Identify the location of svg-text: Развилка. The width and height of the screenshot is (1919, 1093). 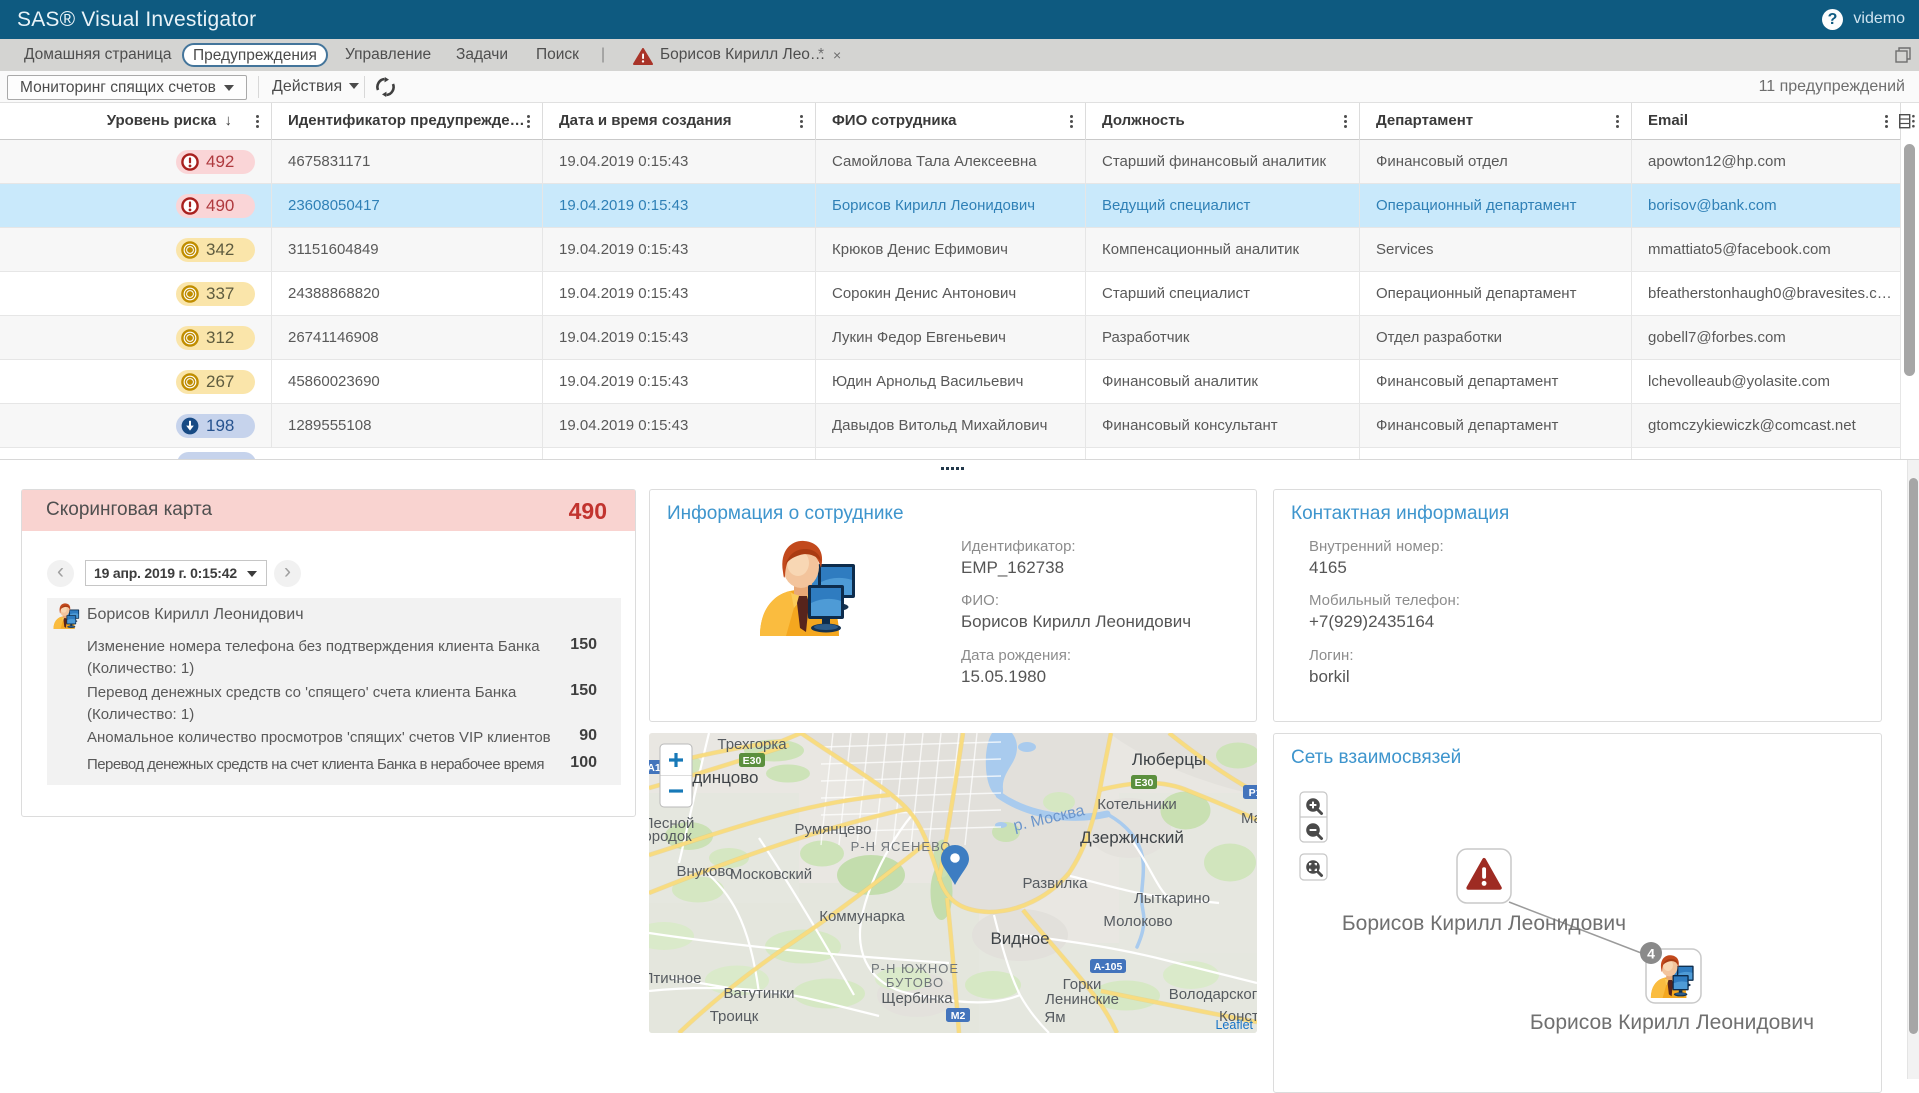
(1056, 883).